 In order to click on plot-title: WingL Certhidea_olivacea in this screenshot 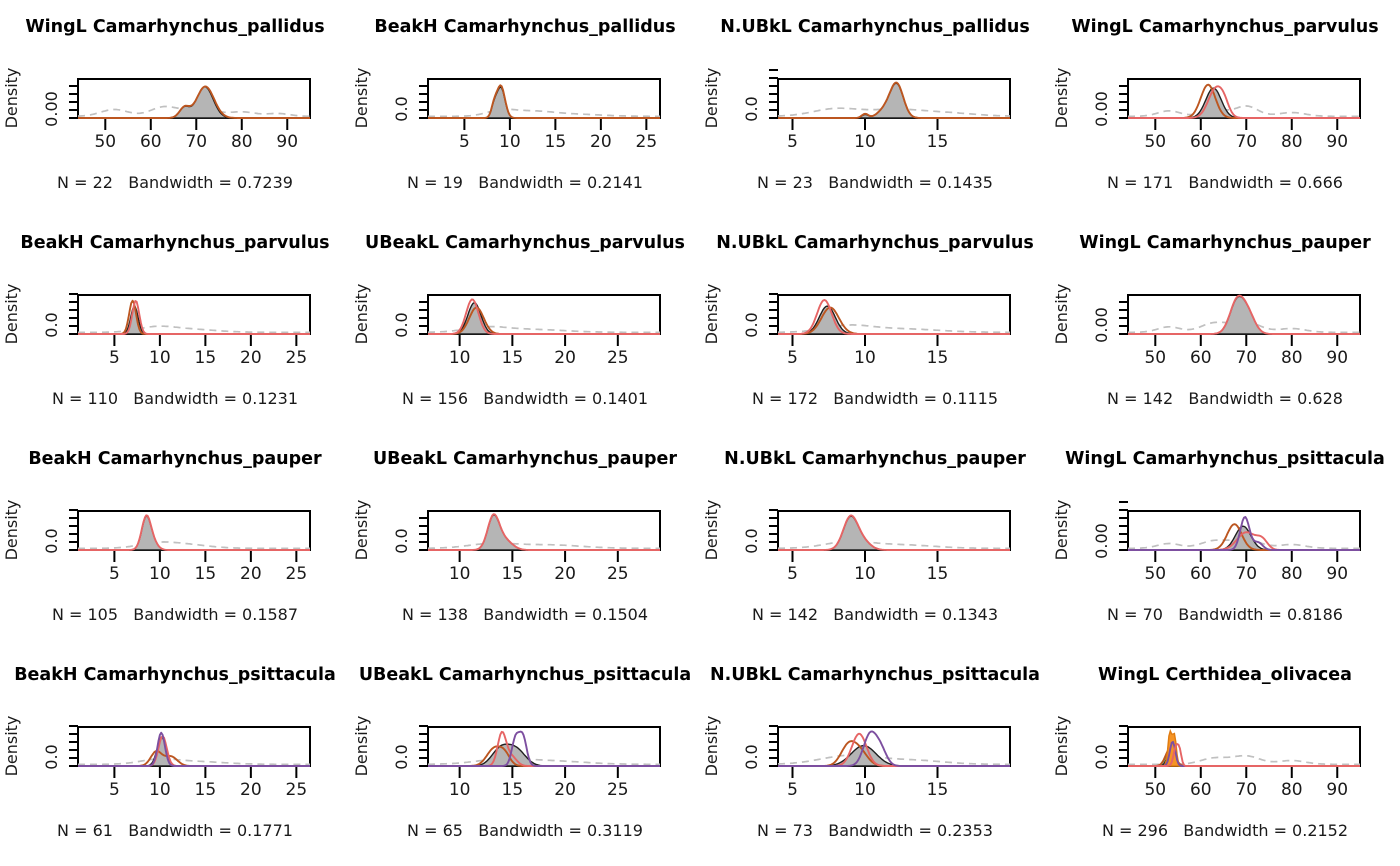, I will do `click(1225, 675)`.